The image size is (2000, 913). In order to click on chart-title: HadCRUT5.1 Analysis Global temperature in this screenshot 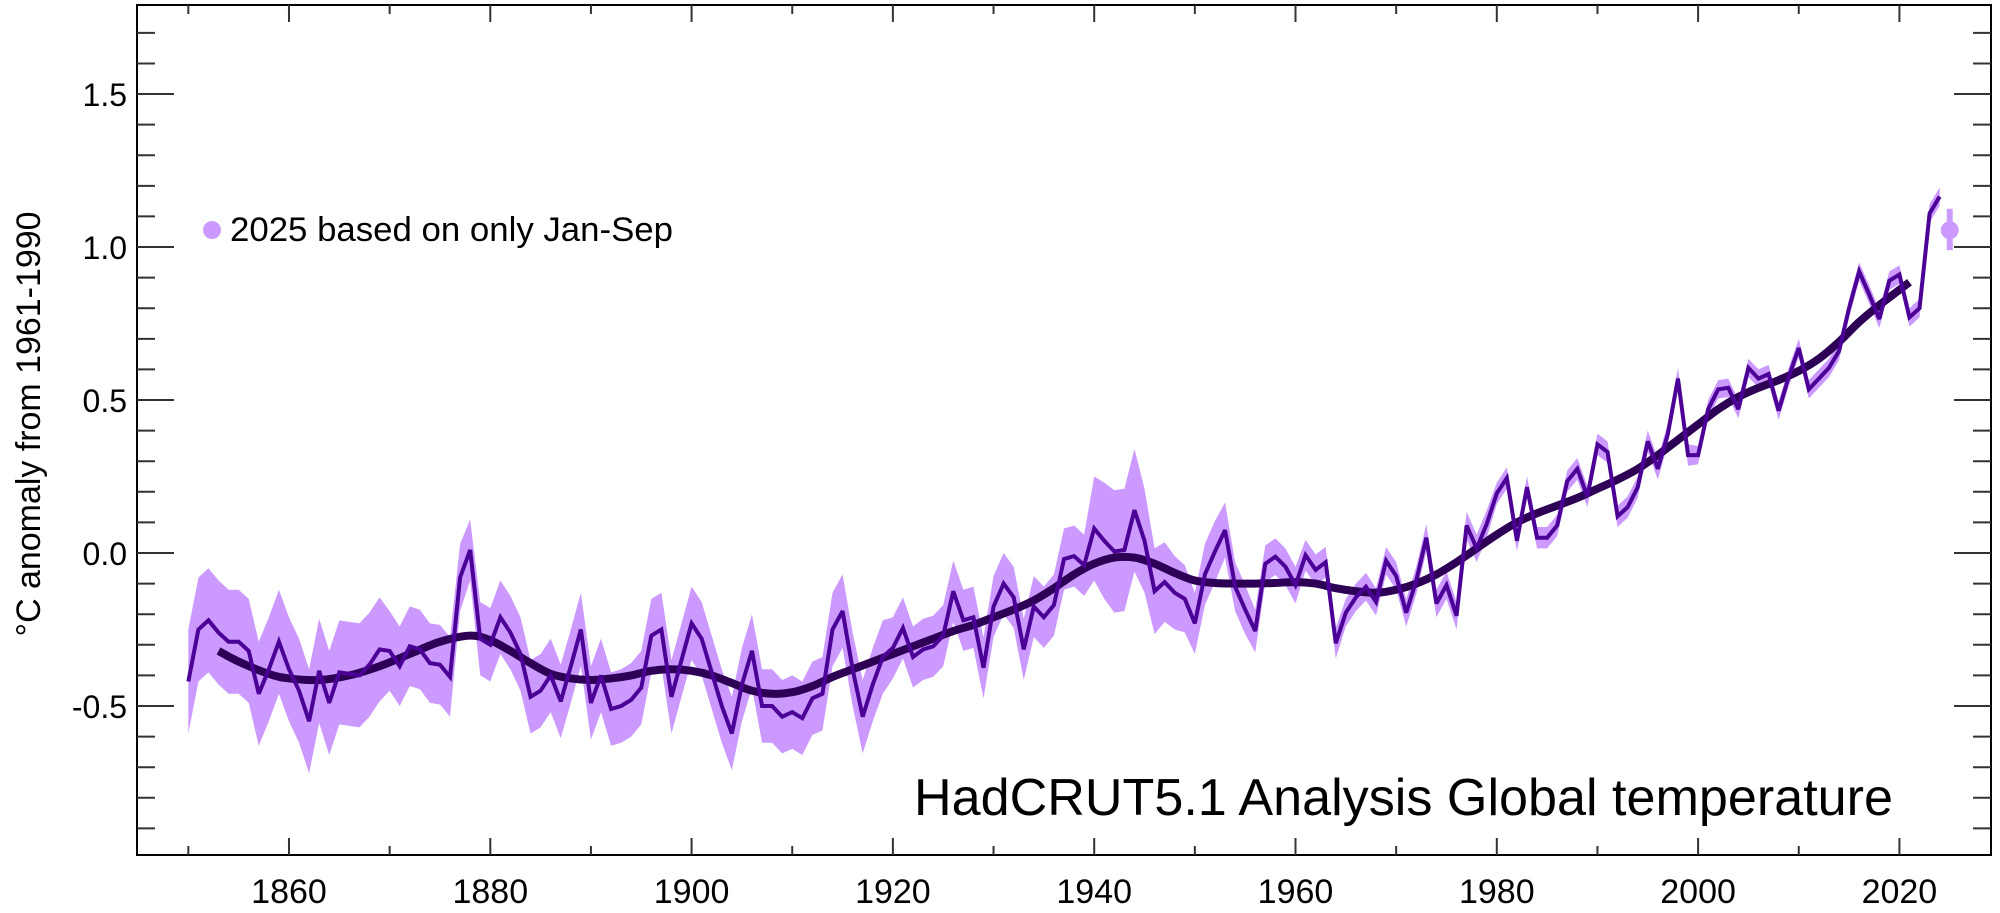, I will do `click(1403, 798)`.